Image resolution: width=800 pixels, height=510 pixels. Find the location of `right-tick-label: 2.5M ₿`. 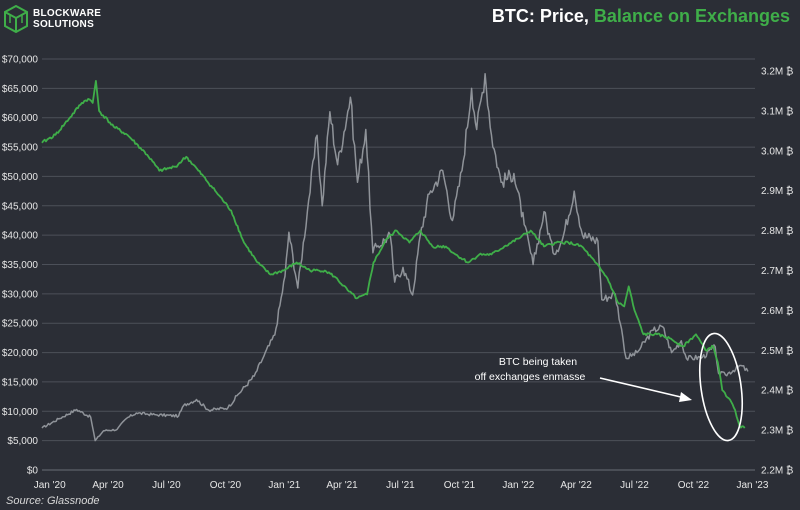

right-tick-label: 2.5M ₿ is located at coordinates (777, 351).